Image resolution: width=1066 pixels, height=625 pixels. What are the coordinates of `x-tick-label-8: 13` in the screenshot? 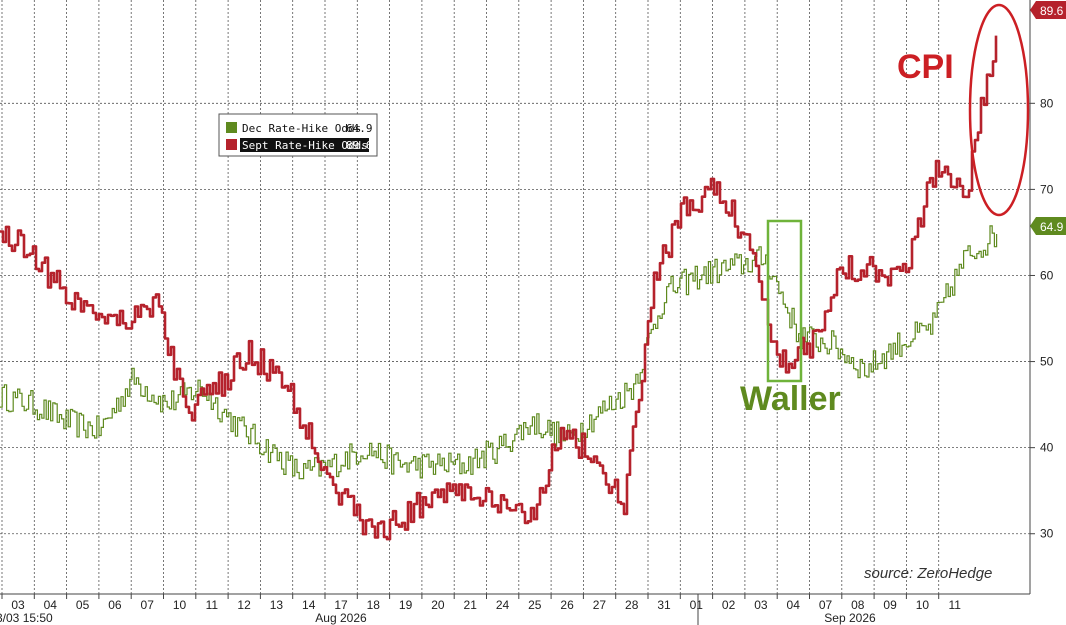 It's located at (277, 605).